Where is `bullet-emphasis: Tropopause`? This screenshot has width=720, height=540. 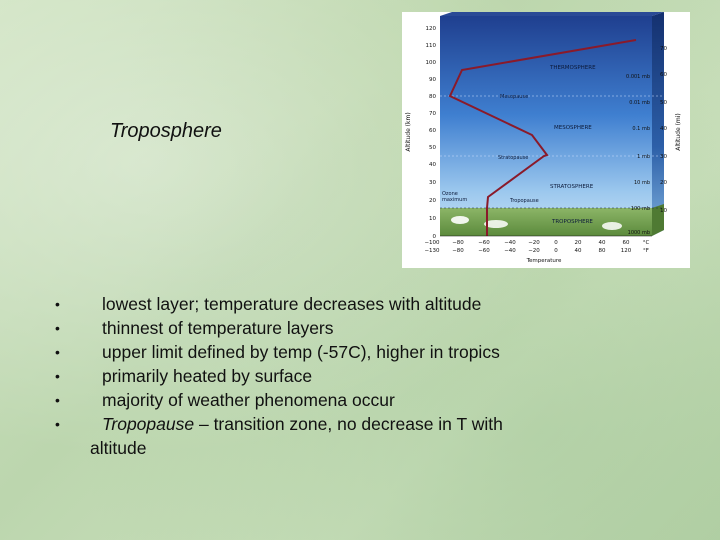 bullet-emphasis: Tropopause is located at coordinates (148, 424).